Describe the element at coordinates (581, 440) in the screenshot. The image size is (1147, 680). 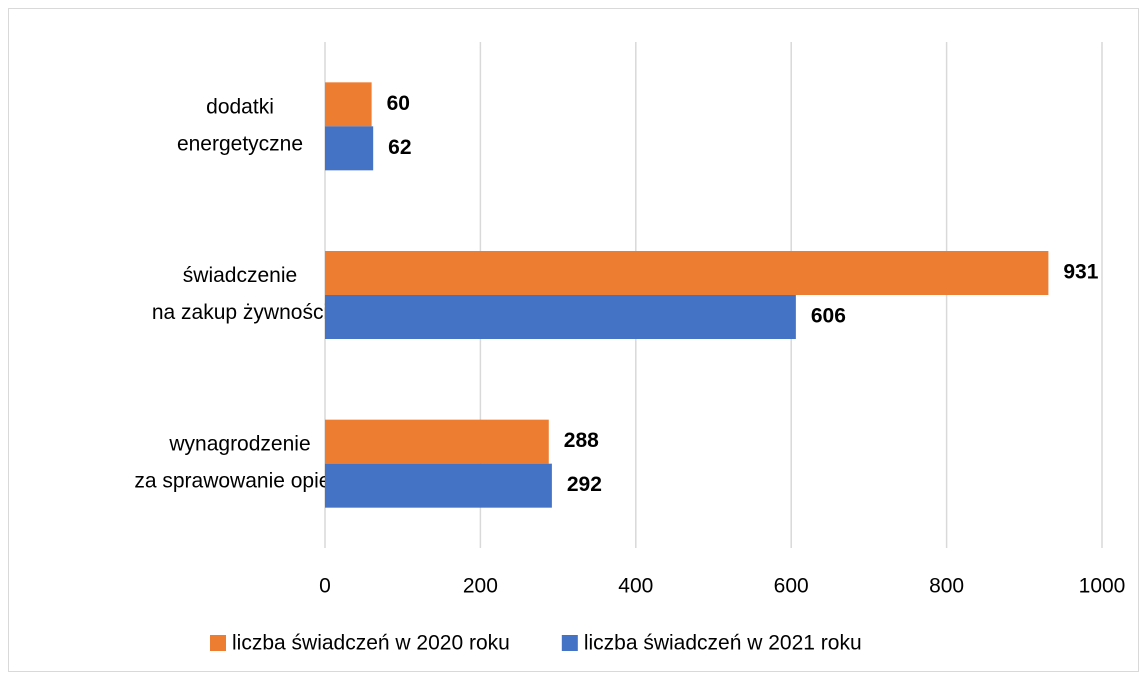
I see `data-label: 288` at that location.